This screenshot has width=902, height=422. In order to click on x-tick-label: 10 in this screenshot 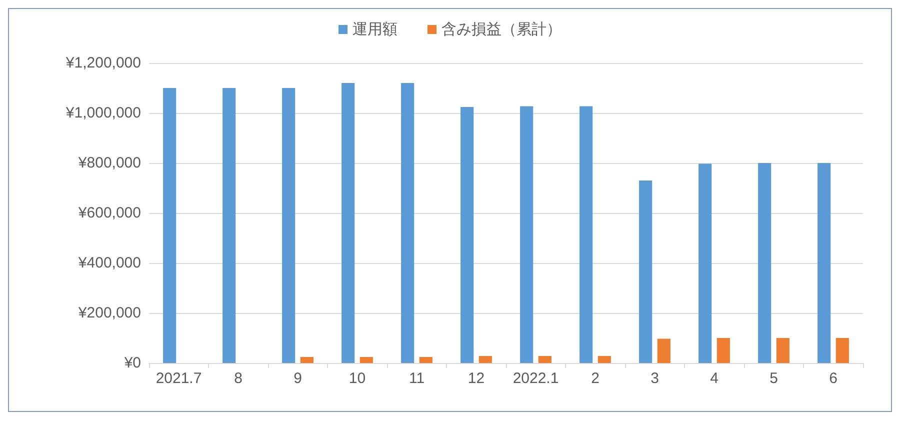, I will do `click(357, 378)`.